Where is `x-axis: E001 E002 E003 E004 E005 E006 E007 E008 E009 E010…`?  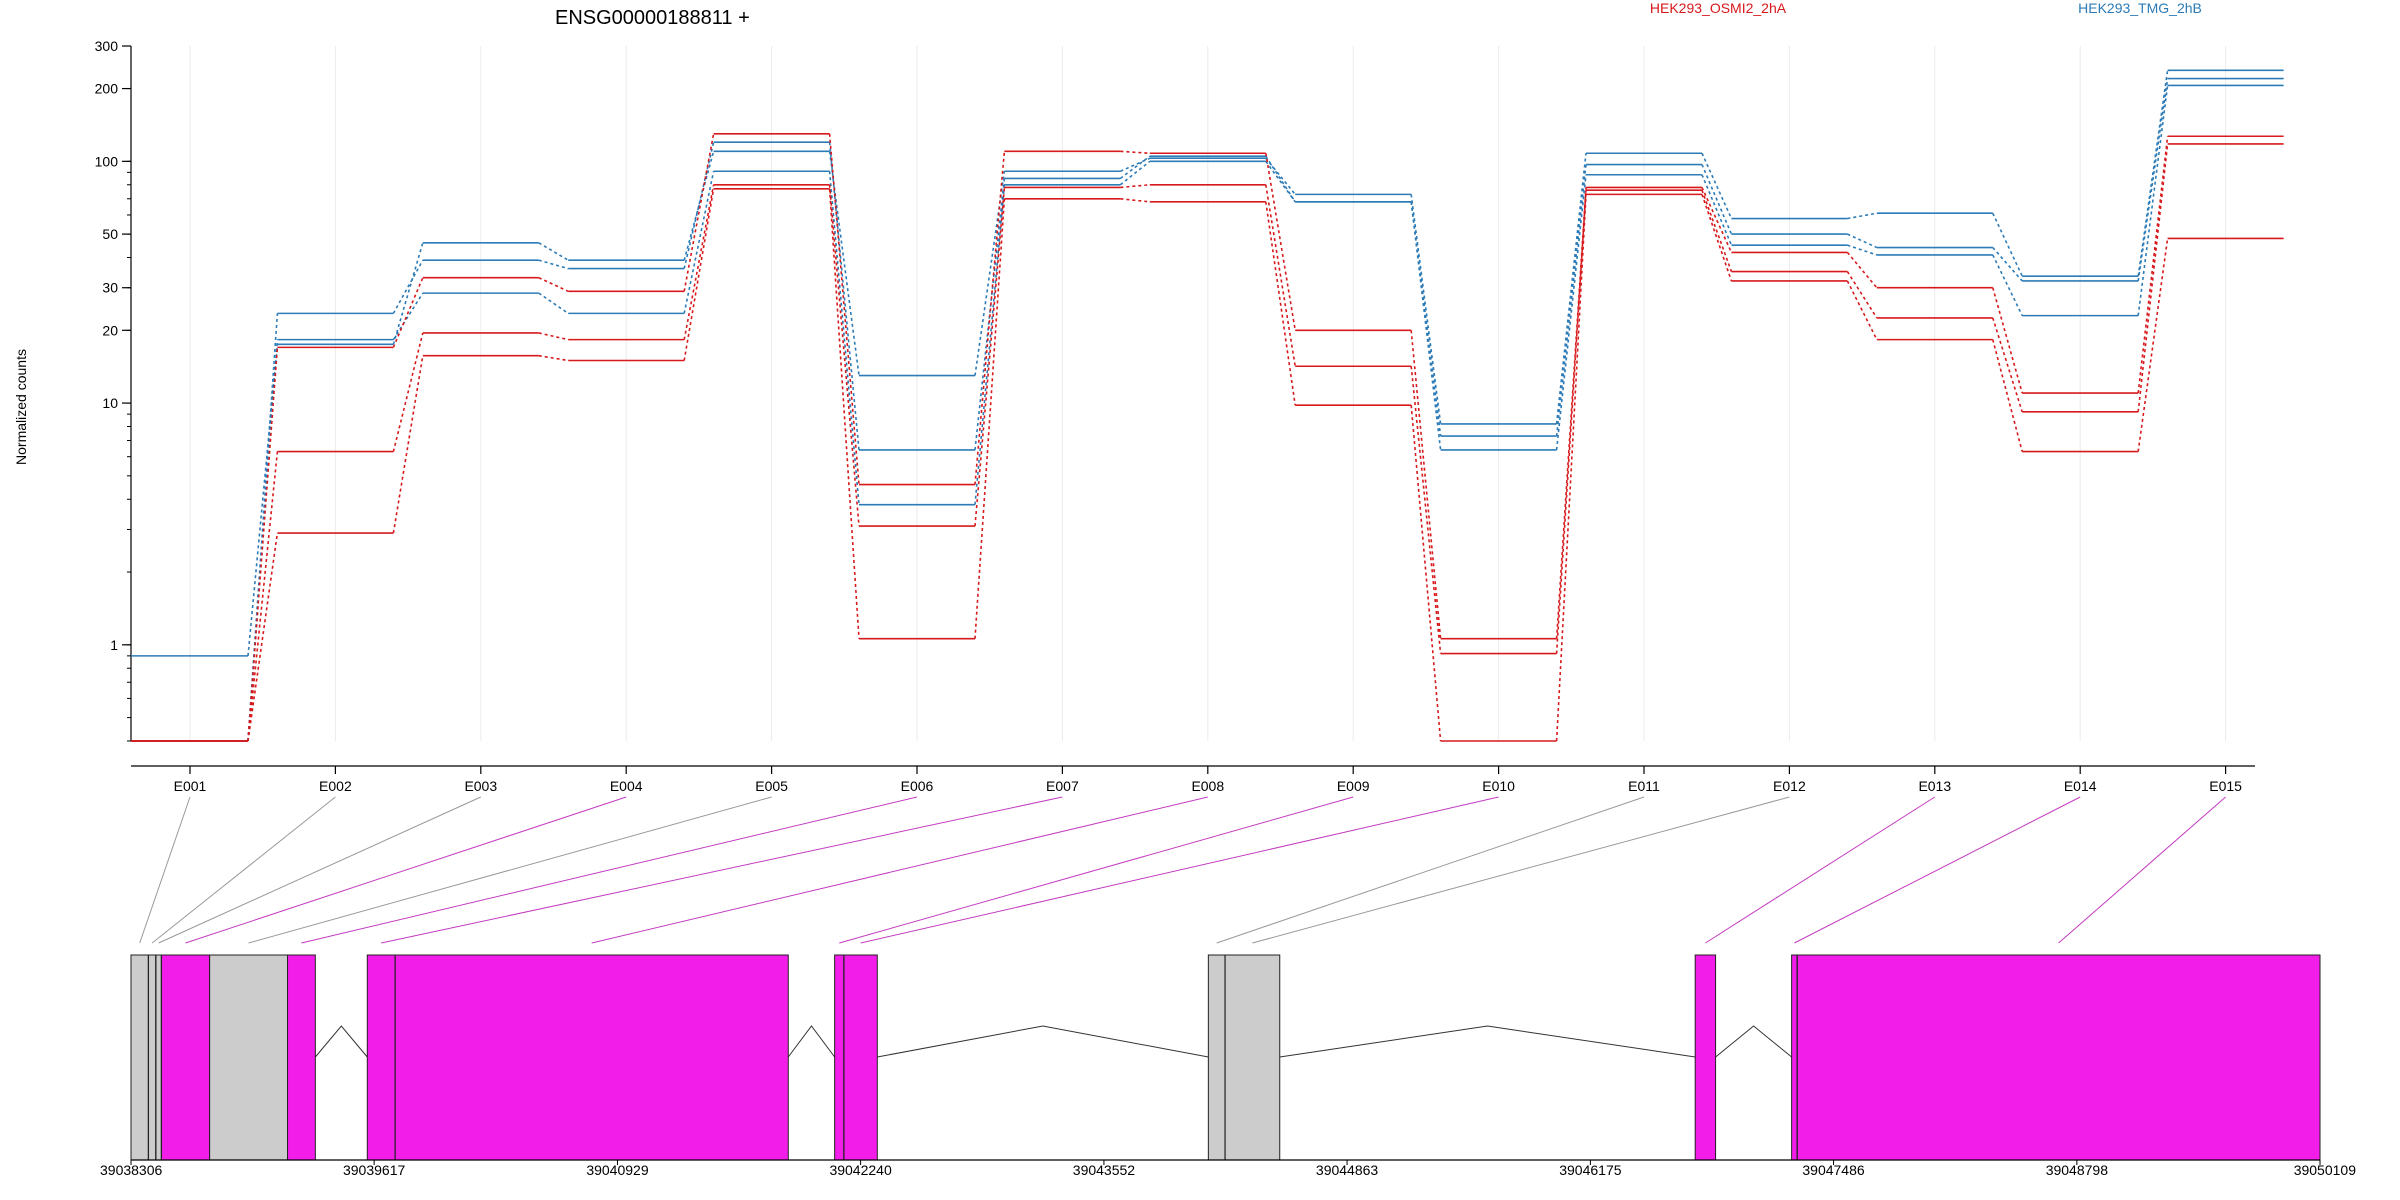
x-axis: E001 E002 E003 E004 E005 E006 E007 E008 E009 E010… is located at coordinates (1193, 779).